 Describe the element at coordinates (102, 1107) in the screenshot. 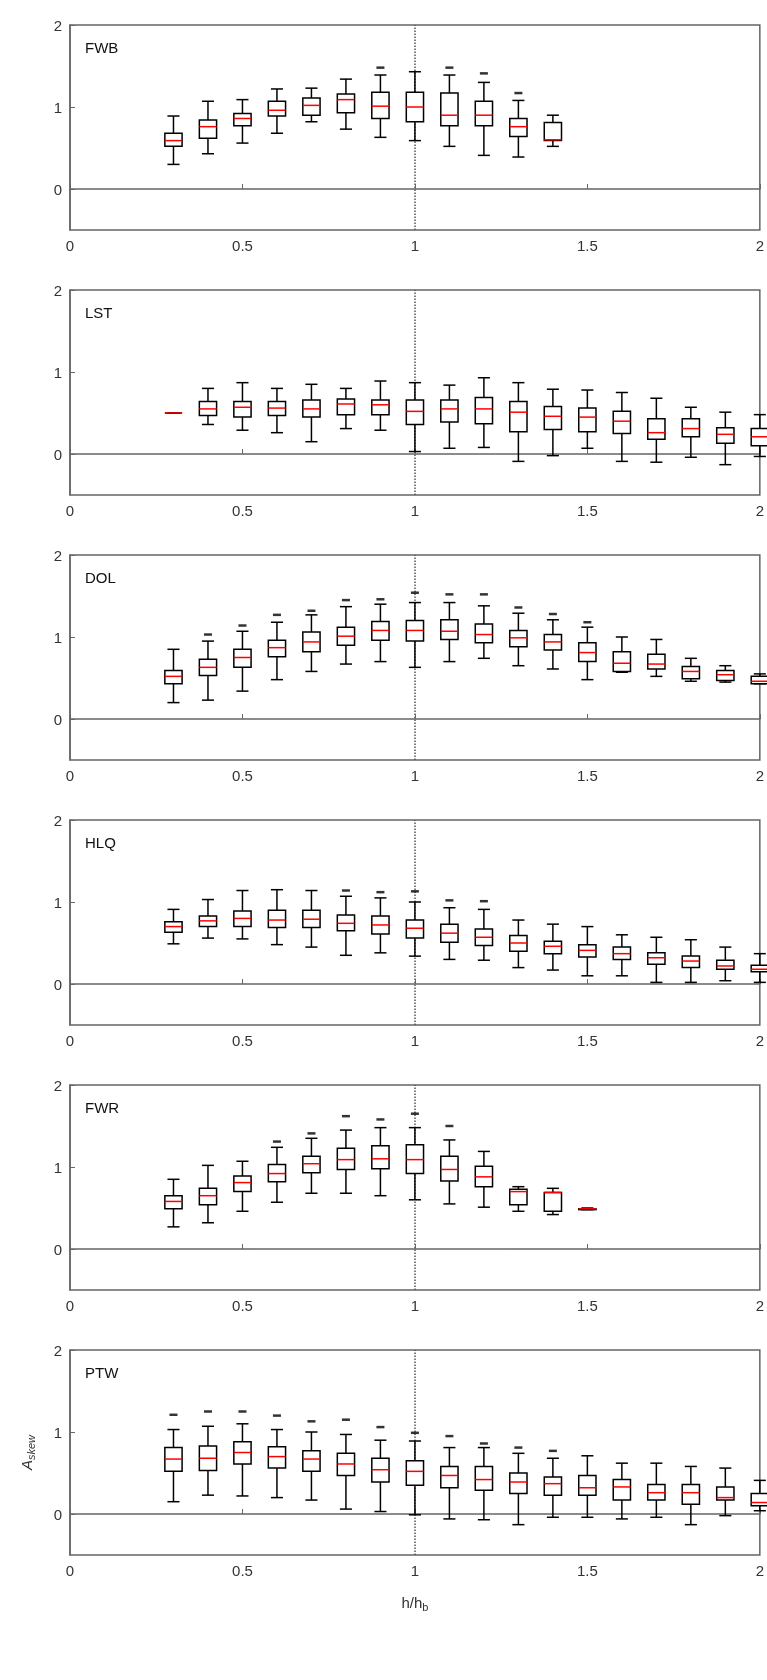

I see `text: FWR` at that location.